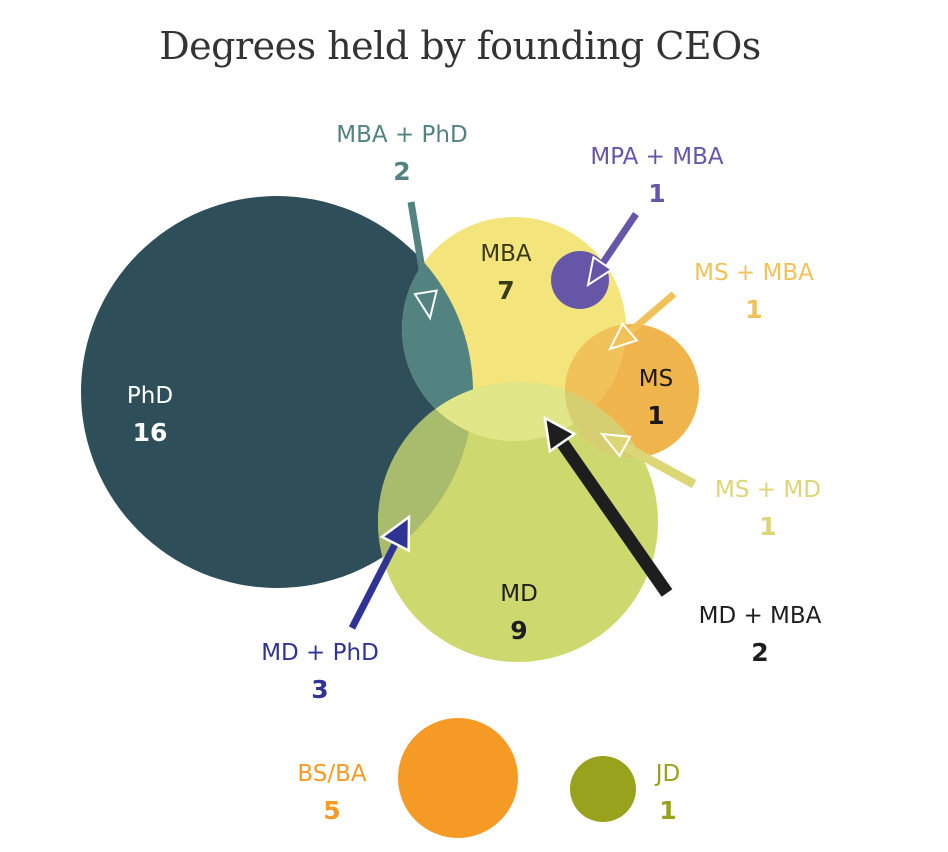 The height and width of the screenshot is (852, 948). I want to click on phd-label: PhD, so click(150, 396).